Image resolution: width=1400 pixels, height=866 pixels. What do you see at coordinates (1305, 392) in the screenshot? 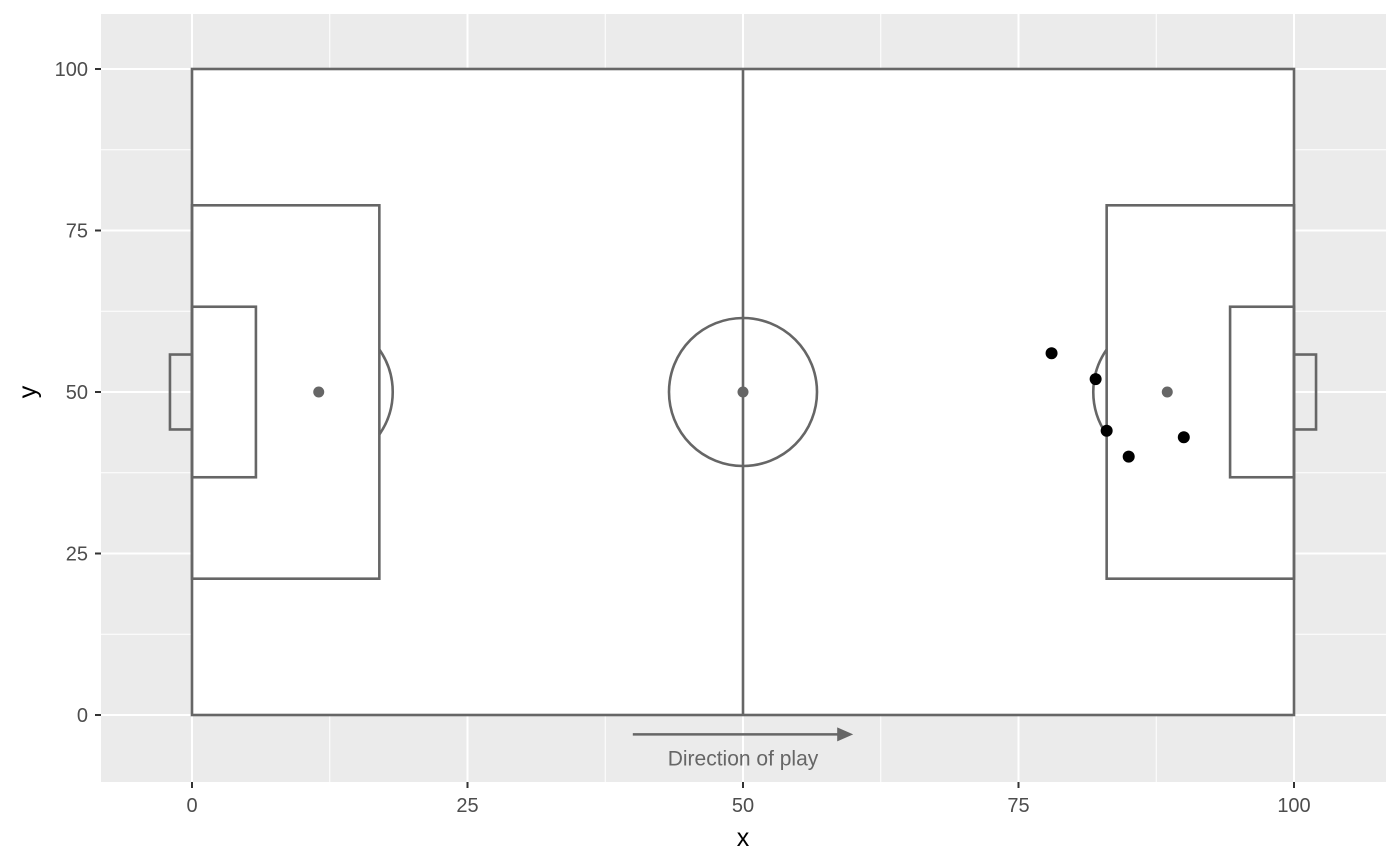
I see `right-goal` at bounding box center [1305, 392].